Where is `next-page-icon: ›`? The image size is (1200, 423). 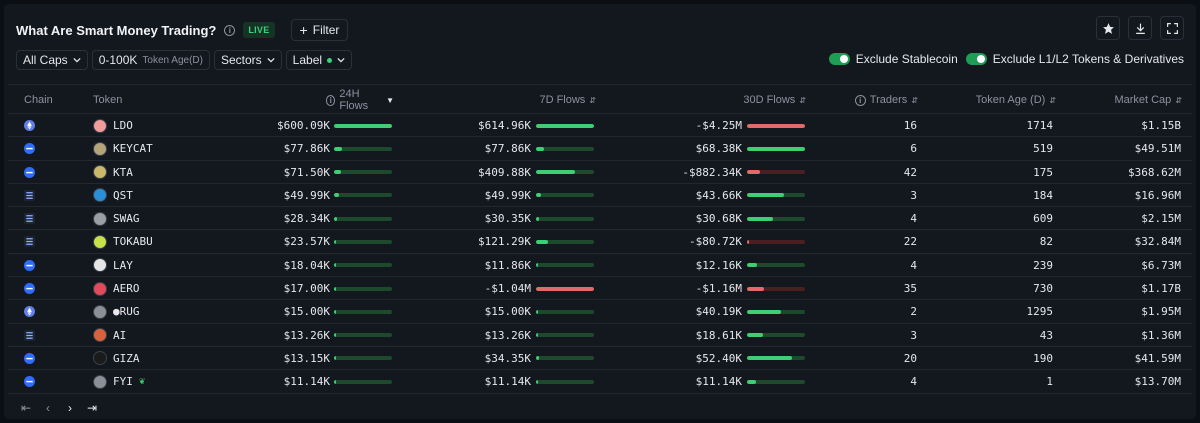
next-page-icon: › is located at coordinates (70, 408).